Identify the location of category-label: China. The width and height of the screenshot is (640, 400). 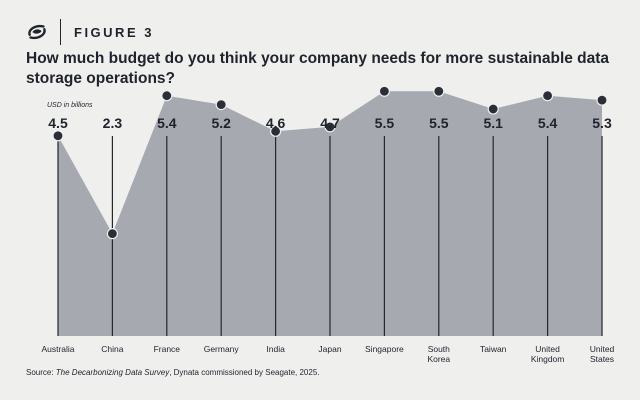
(112, 349).